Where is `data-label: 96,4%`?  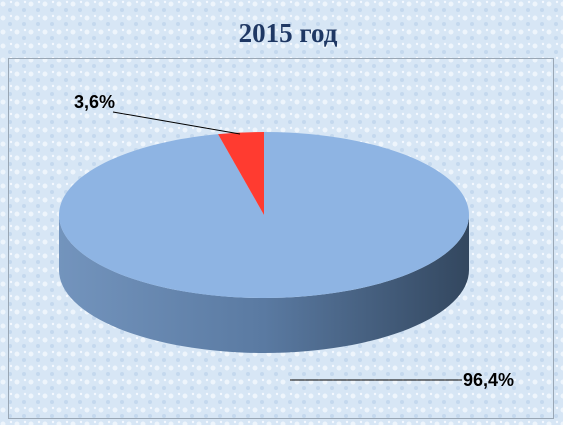 data-label: 96,4% is located at coordinates (488, 380).